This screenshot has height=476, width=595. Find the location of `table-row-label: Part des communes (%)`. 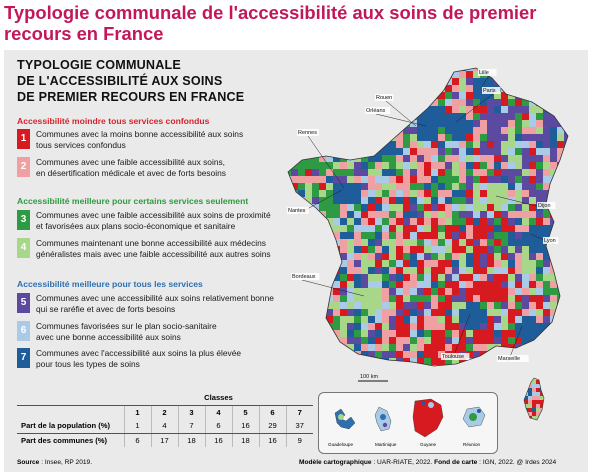

table-row-label: Part des communes (%) is located at coordinates (64, 440).